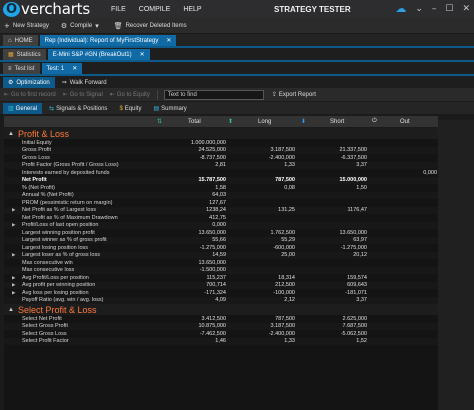 The width and height of the screenshot is (474, 410). I want to click on new-strategy-label: New Strategy, so click(30, 25).